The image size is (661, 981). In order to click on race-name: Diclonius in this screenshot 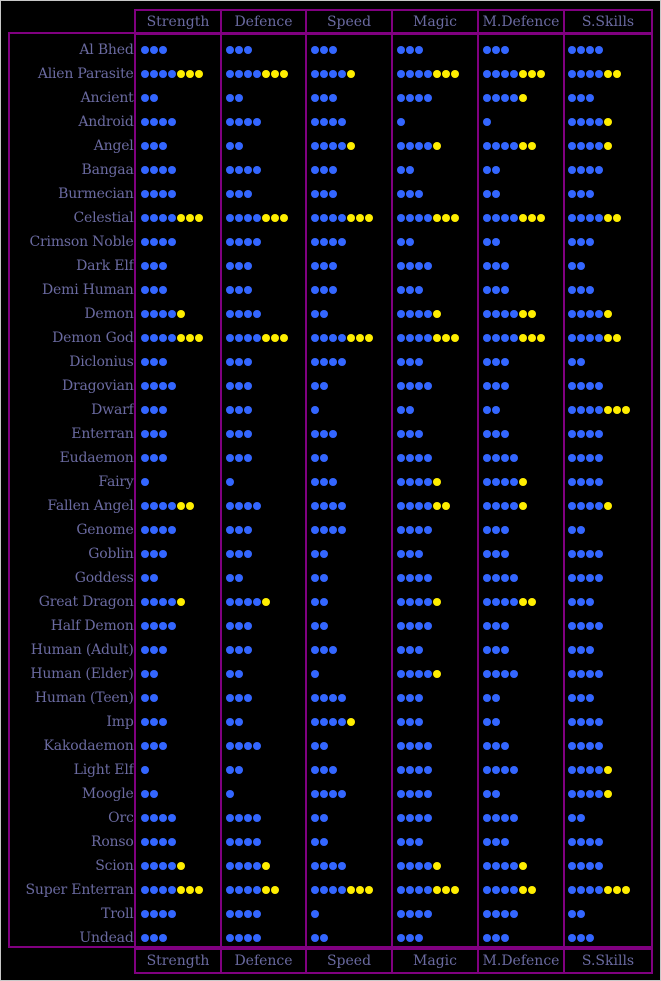, I will do `click(101, 362)`.